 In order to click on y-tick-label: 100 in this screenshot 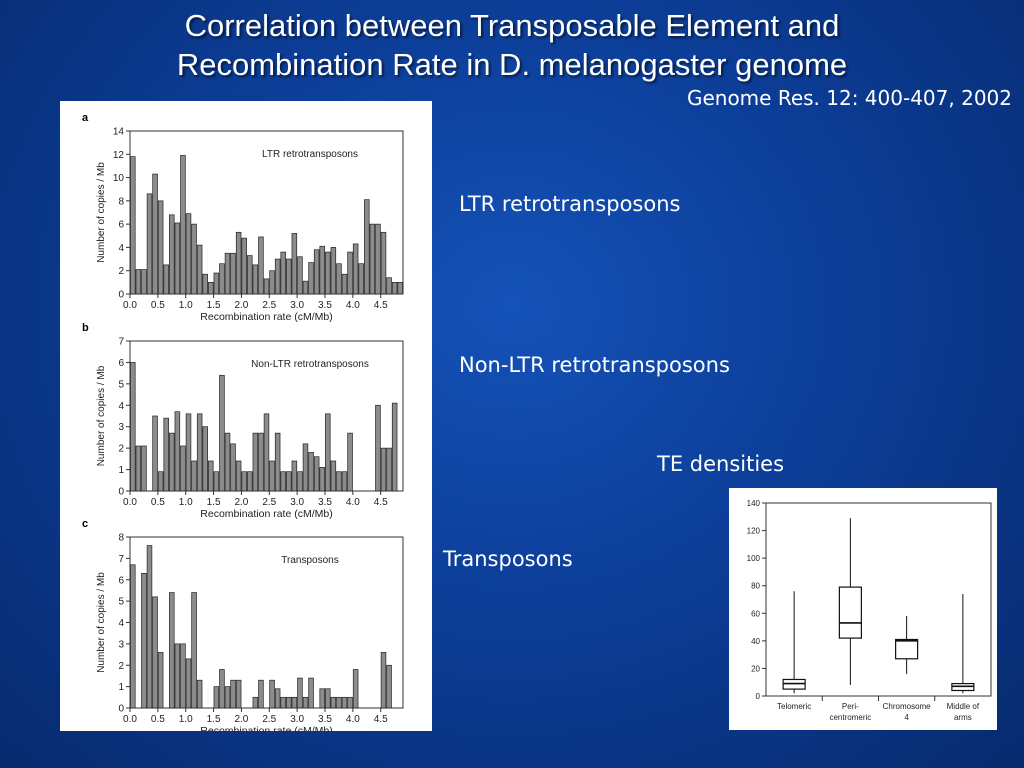, I will do `click(754, 558)`.